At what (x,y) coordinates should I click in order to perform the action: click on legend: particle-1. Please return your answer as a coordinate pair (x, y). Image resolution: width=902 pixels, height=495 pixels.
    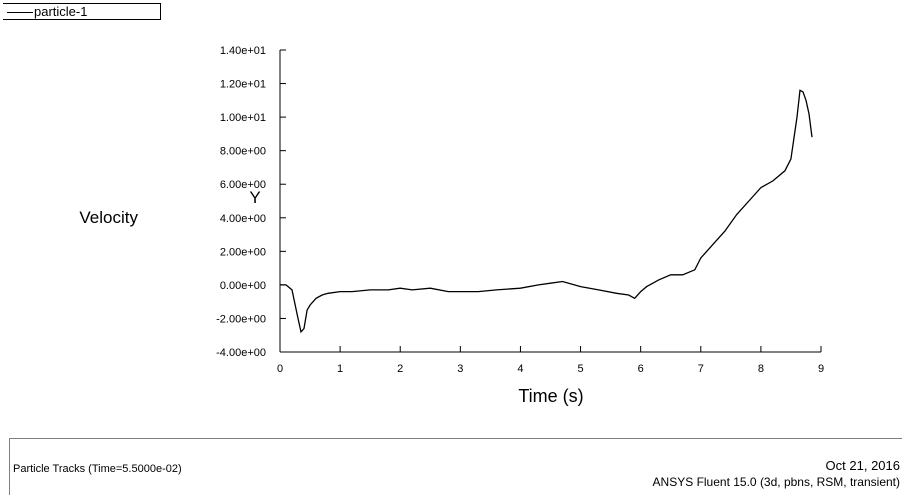
    Looking at the image, I should click on (82, 11).